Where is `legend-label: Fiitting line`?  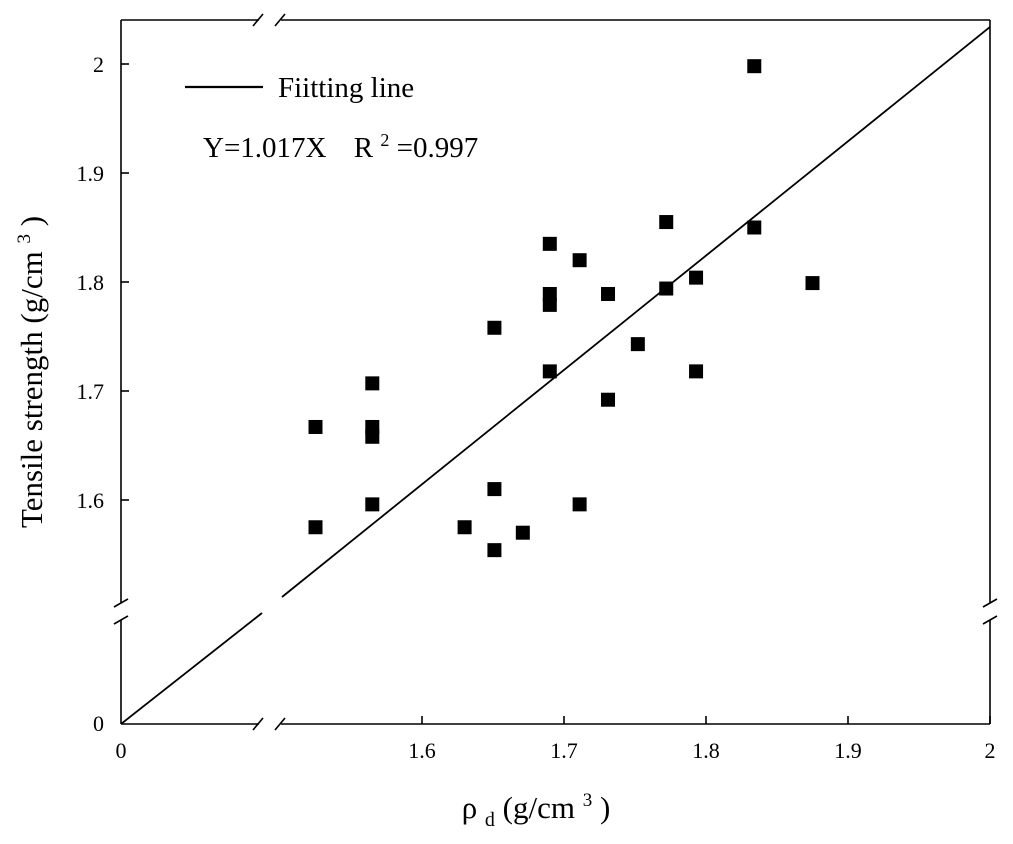 legend-label: Fiitting line is located at coordinates (346, 88).